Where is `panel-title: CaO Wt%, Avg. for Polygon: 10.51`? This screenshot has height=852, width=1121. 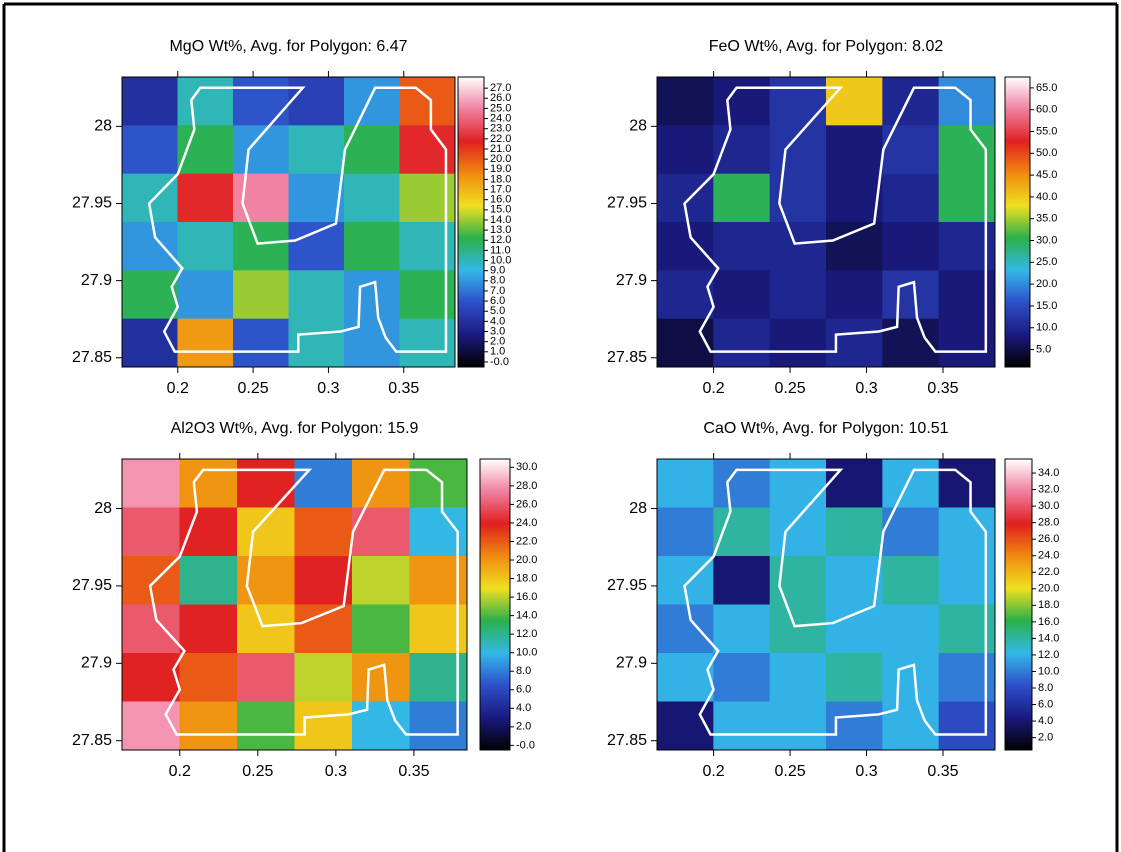 panel-title: CaO Wt%, Avg. for Polygon: 10.51 is located at coordinates (825, 428).